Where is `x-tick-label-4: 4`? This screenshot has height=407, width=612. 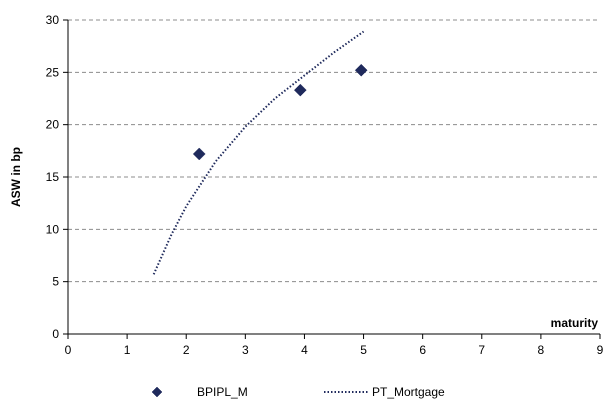
x-tick-label-4: 4 is located at coordinates (304, 350).